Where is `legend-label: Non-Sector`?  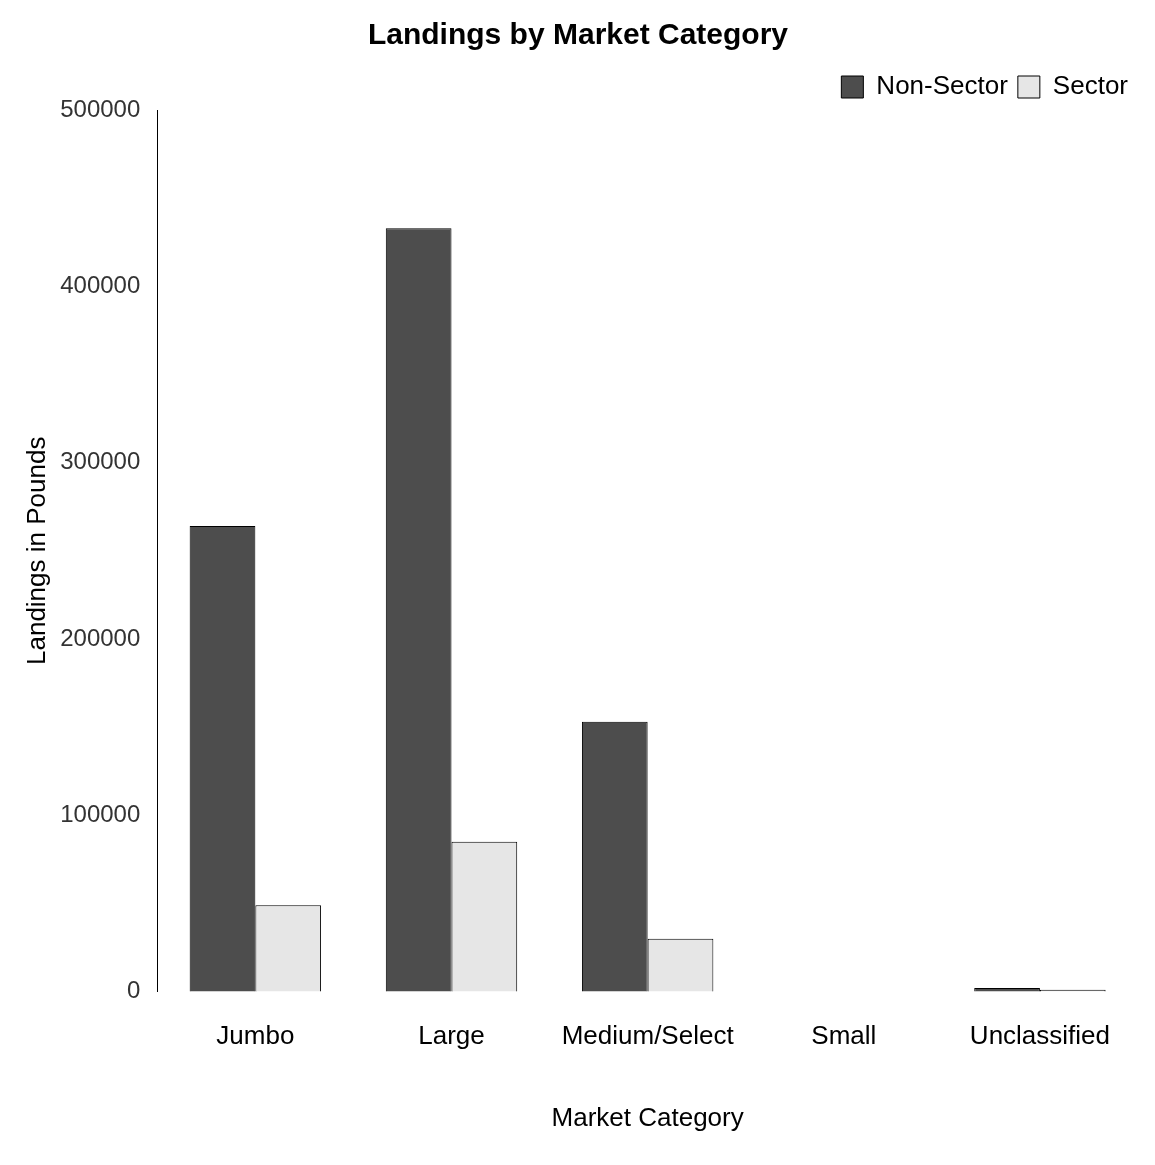
legend-label: Non-Sector is located at coordinates (942, 85).